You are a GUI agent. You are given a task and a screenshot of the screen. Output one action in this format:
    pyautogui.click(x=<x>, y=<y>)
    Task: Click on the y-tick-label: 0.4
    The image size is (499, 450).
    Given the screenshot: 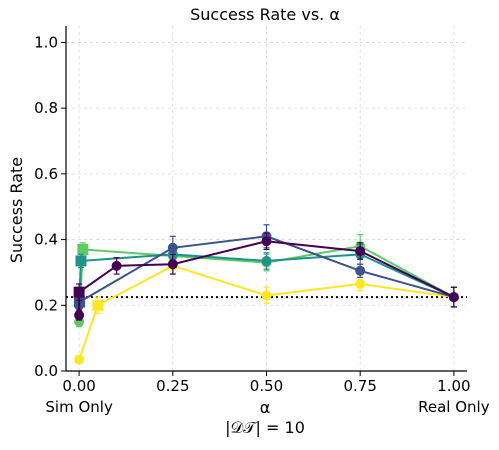 What is the action you would take?
    pyautogui.click(x=46, y=240)
    